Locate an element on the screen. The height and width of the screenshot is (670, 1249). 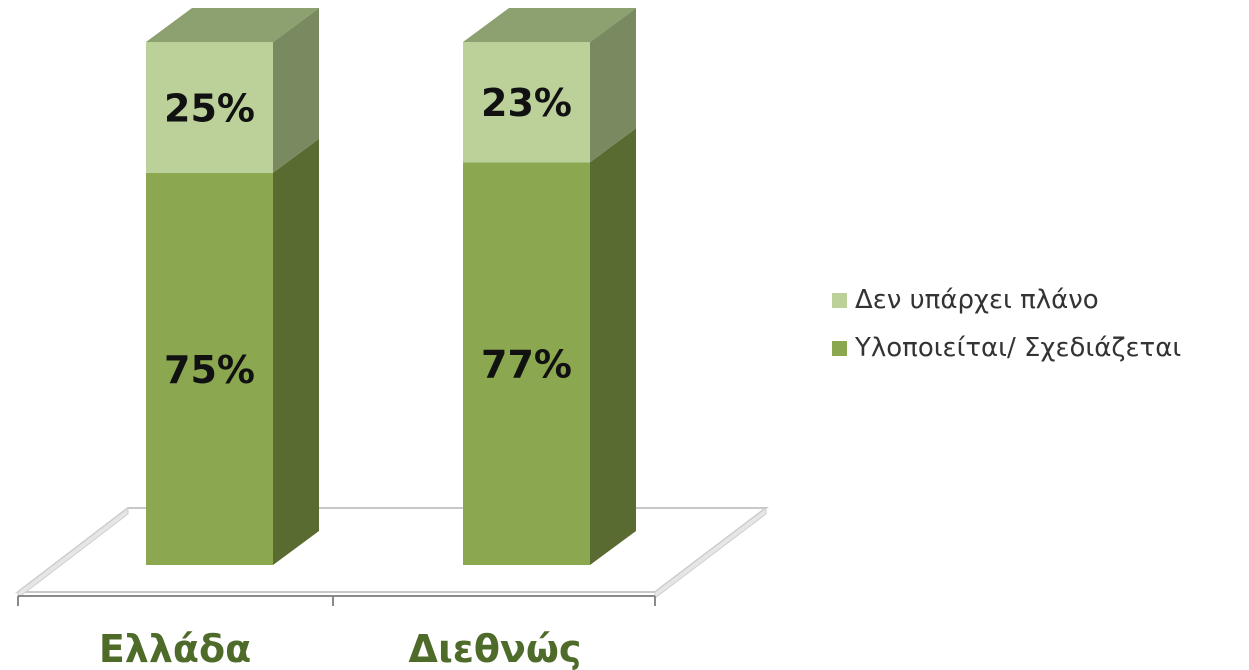
legend-item-no-plan: Δεν υπάρχει πλάνο is located at coordinates (1006, 300).